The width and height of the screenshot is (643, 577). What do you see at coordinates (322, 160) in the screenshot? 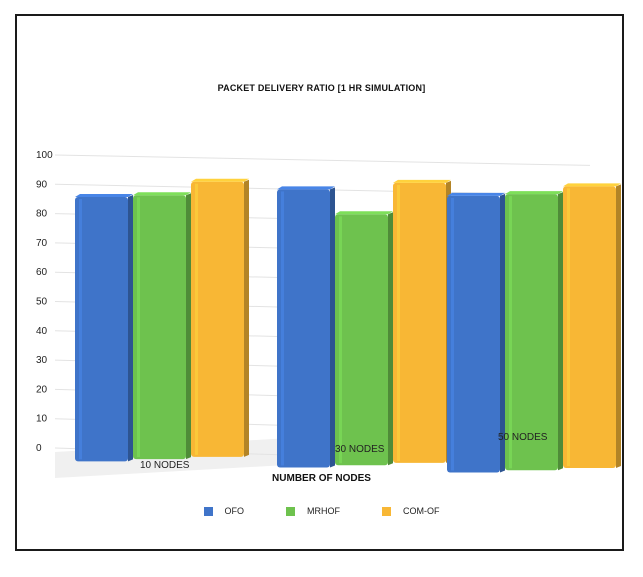
I see `gridline` at bounding box center [322, 160].